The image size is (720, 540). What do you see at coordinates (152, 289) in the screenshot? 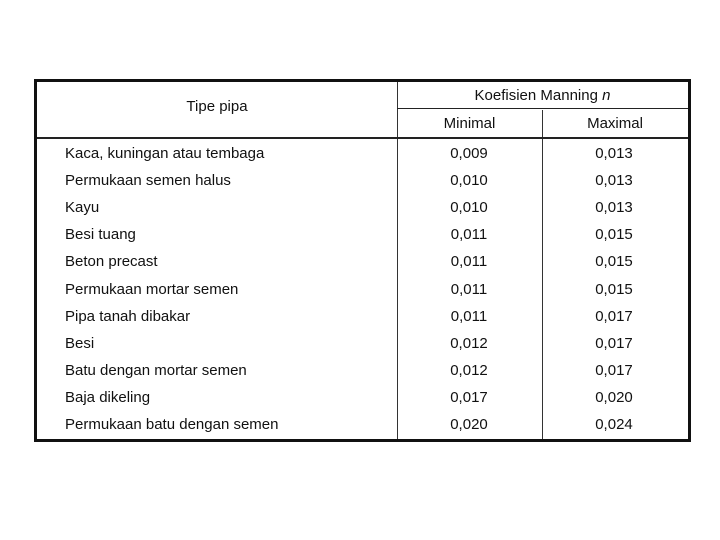
I see `cell-type: Permukaan mortar semen` at bounding box center [152, 289].